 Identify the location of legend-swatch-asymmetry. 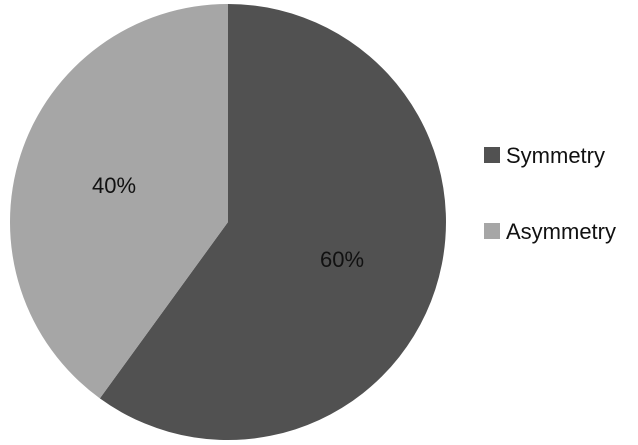
(492, 231).